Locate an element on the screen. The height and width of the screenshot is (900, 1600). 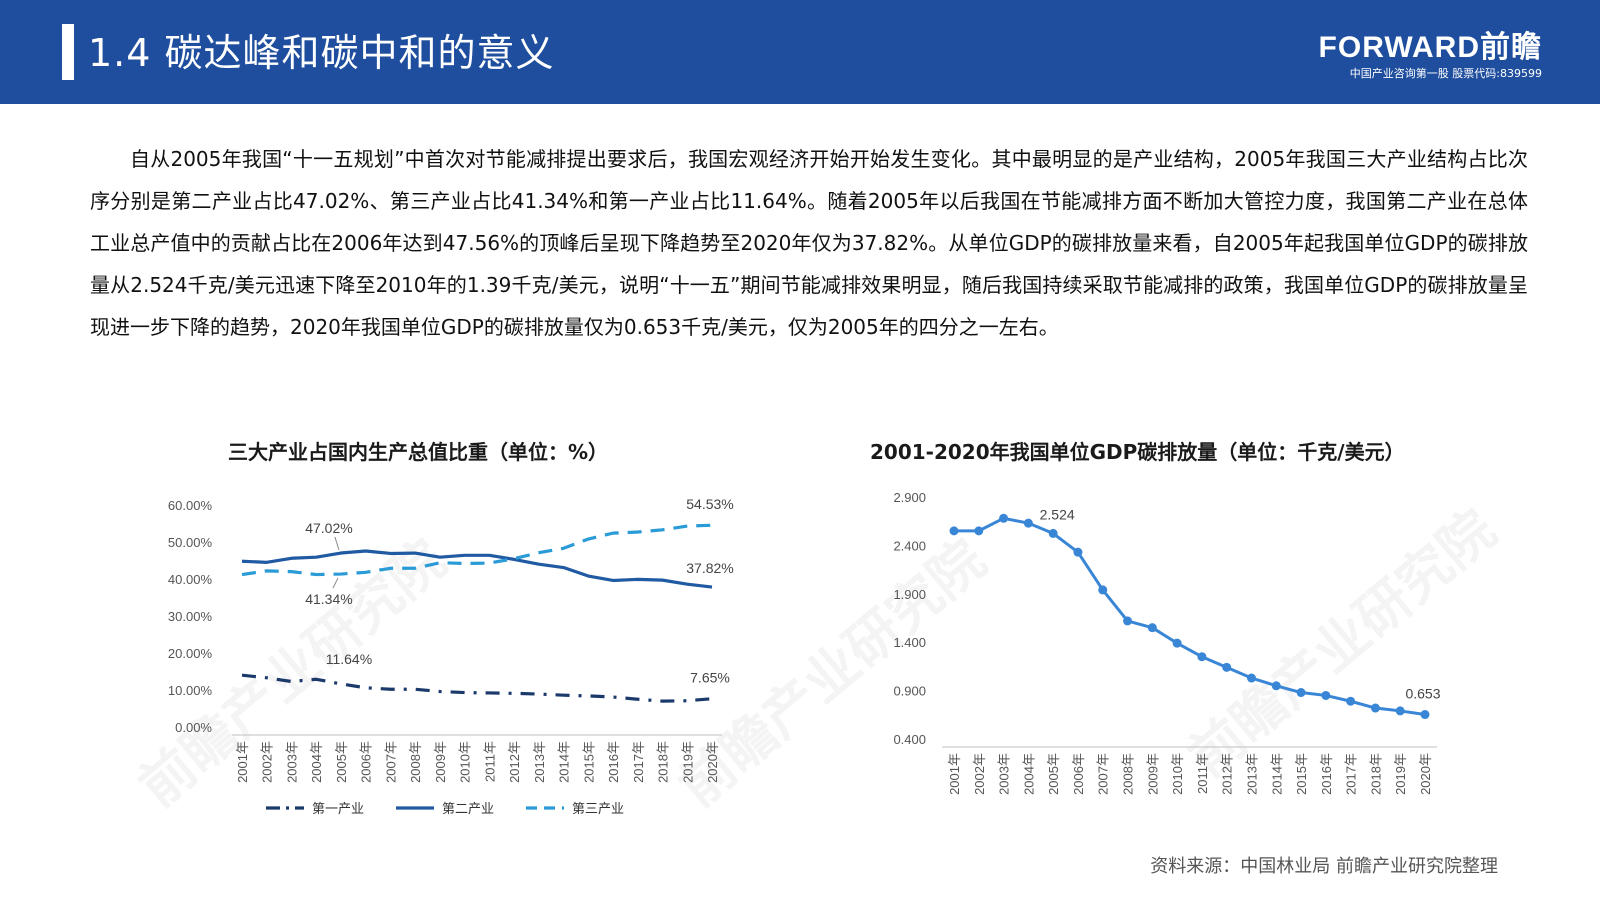
chart1-y-tick-label: 30.00% is located at coordinates (190, 616).